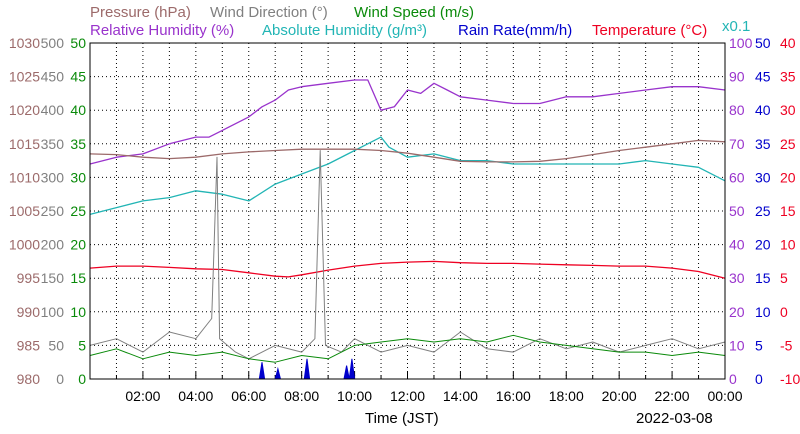  Describe the element at coordinates (737, 345) in the screenshot. I see `y-tick-relative-humidity: 10` at that location.